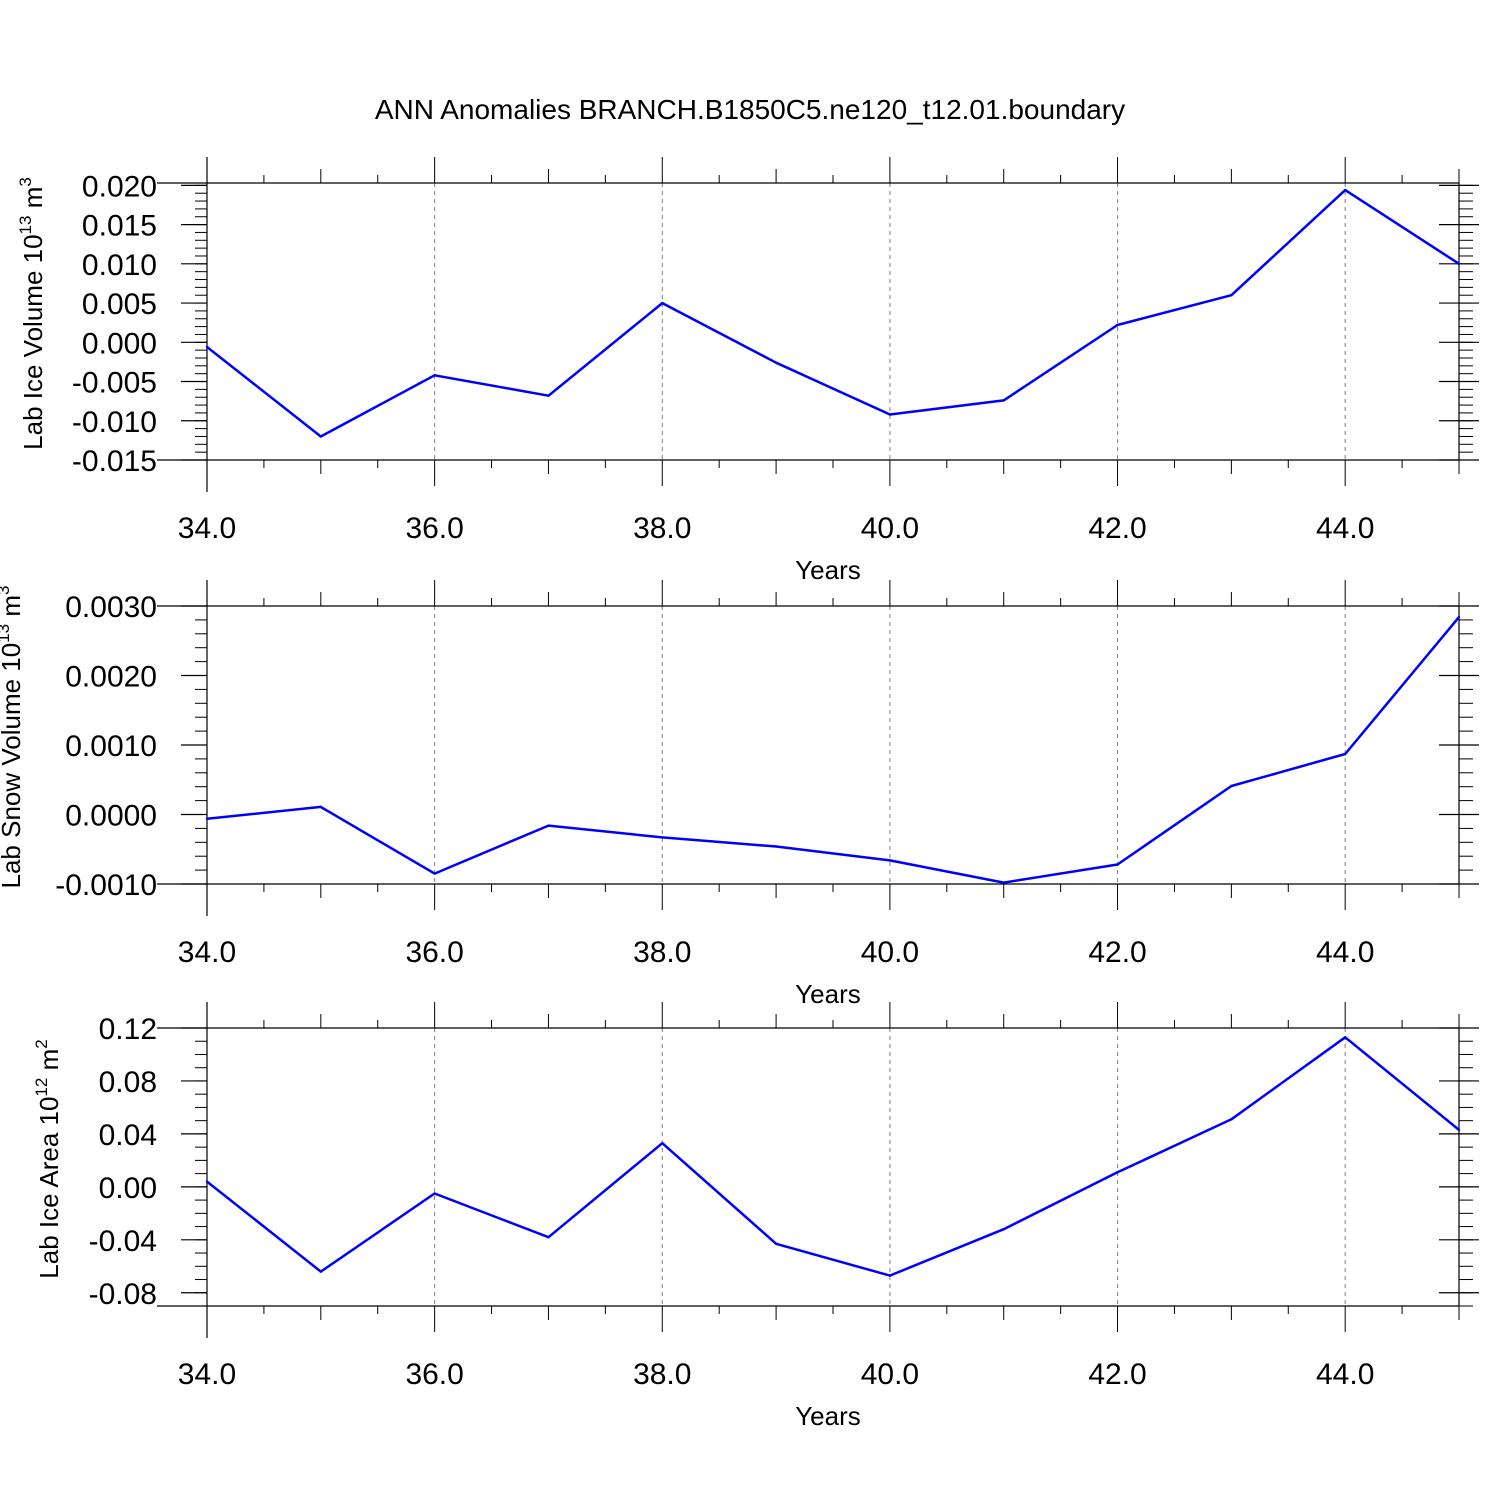 The image size is (1500, 1500). What do you see at coordinates (128, 1029) in the screenshot?
I see `y-tick-label: 0.12` at bounding box center [128, 1029].